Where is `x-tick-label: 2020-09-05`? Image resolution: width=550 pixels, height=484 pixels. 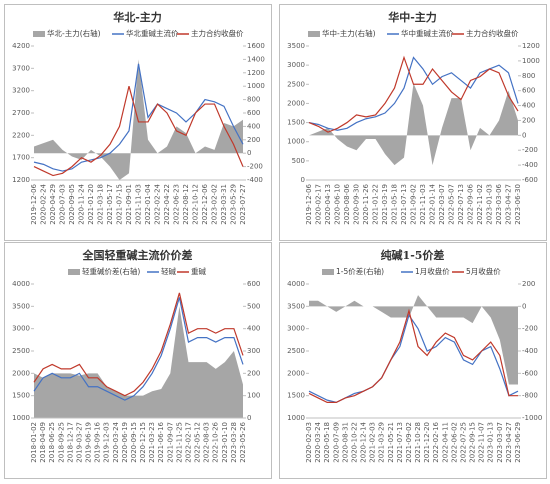
x-tick-label: 2020-09-05 is located at coordinates (72, 204).